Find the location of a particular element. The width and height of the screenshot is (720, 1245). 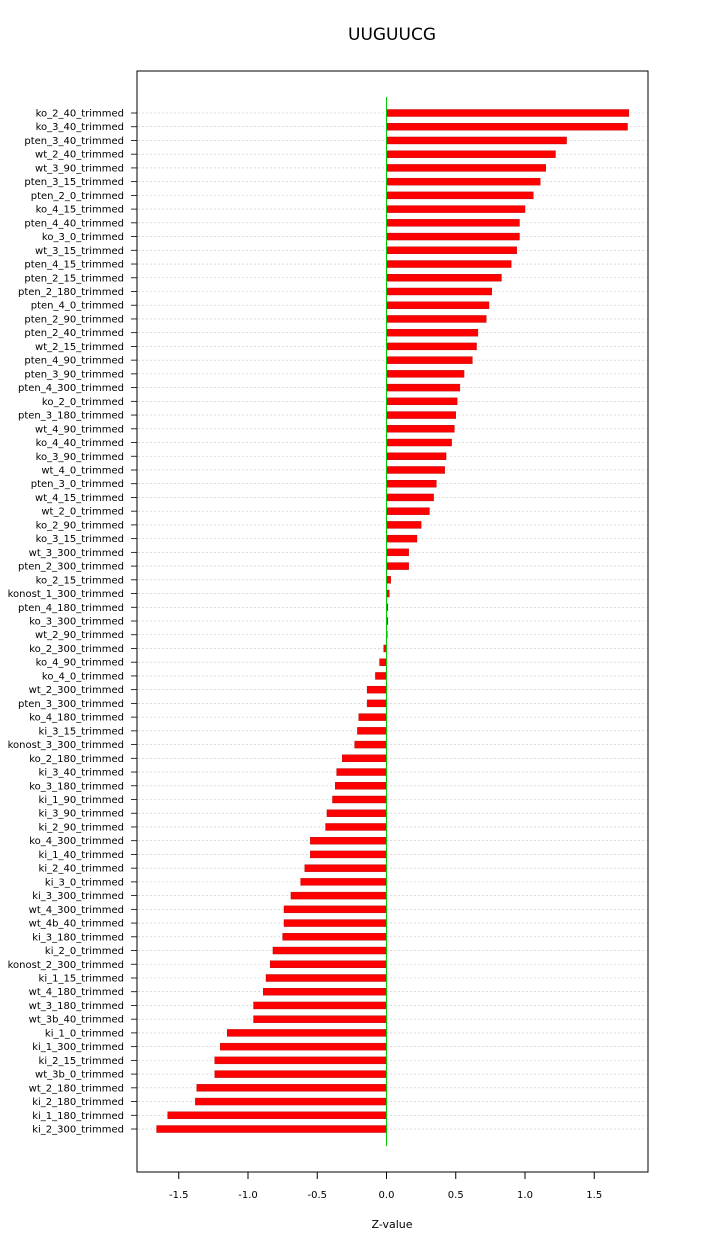

category-label: ki_1_90_trimmed is located at coordinates (81, 800).